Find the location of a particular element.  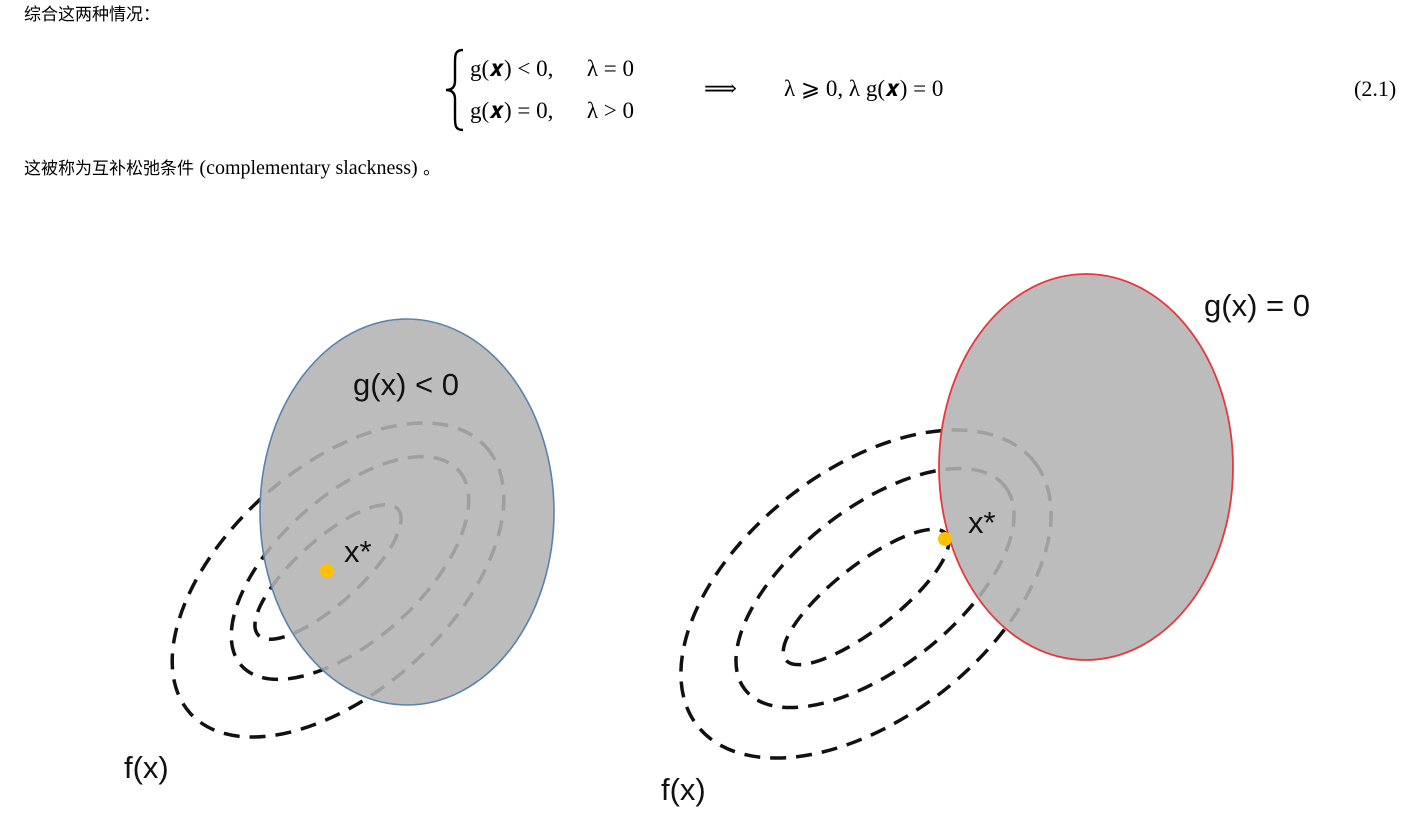

right-constraint-label: g(x) = 0 is located at coordinates (1257, 305).